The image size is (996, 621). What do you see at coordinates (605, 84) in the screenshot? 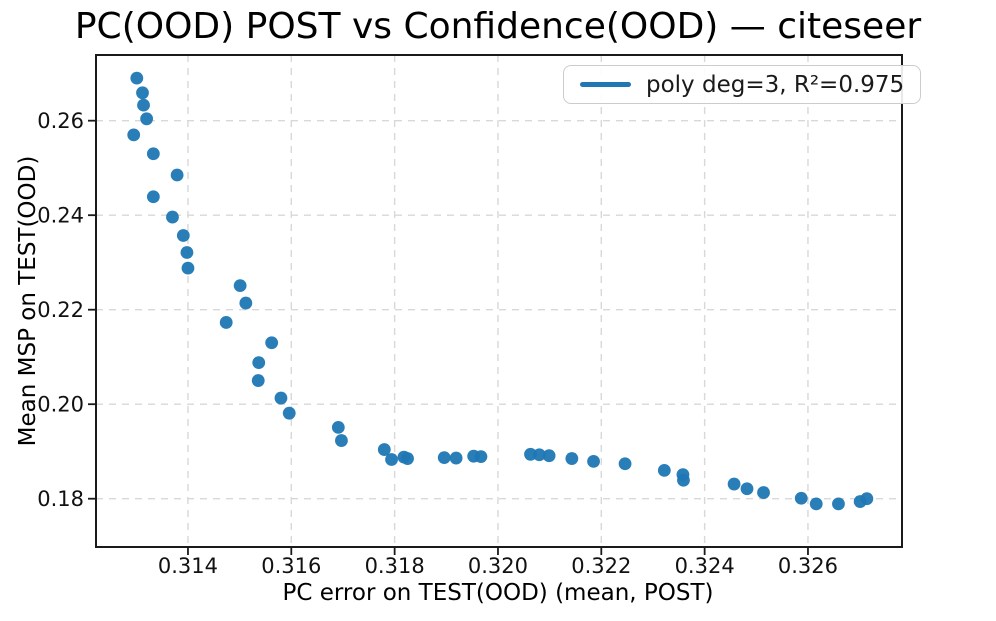
I see `legend-line-swatch` at bounding box center [605, 84].